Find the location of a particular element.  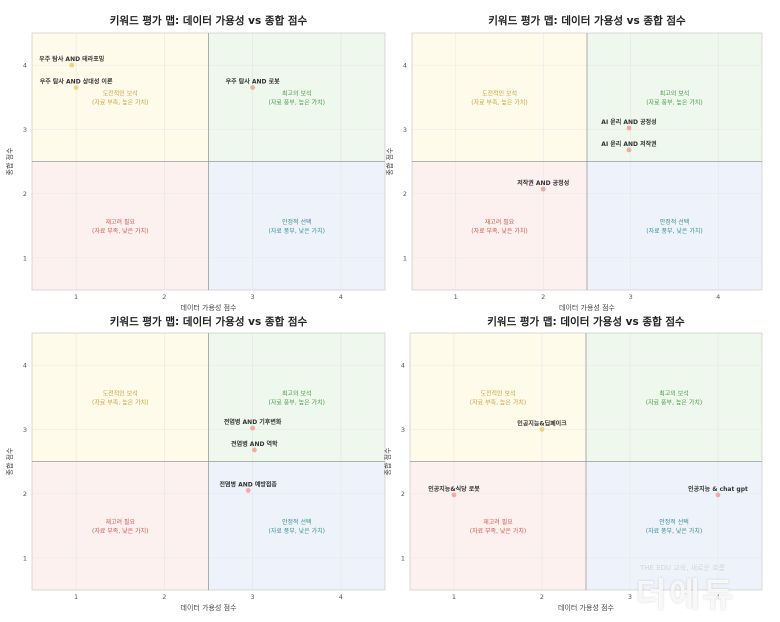

data-point-label: 인공지능&딥페이크 is located at coordinates (542, 423).